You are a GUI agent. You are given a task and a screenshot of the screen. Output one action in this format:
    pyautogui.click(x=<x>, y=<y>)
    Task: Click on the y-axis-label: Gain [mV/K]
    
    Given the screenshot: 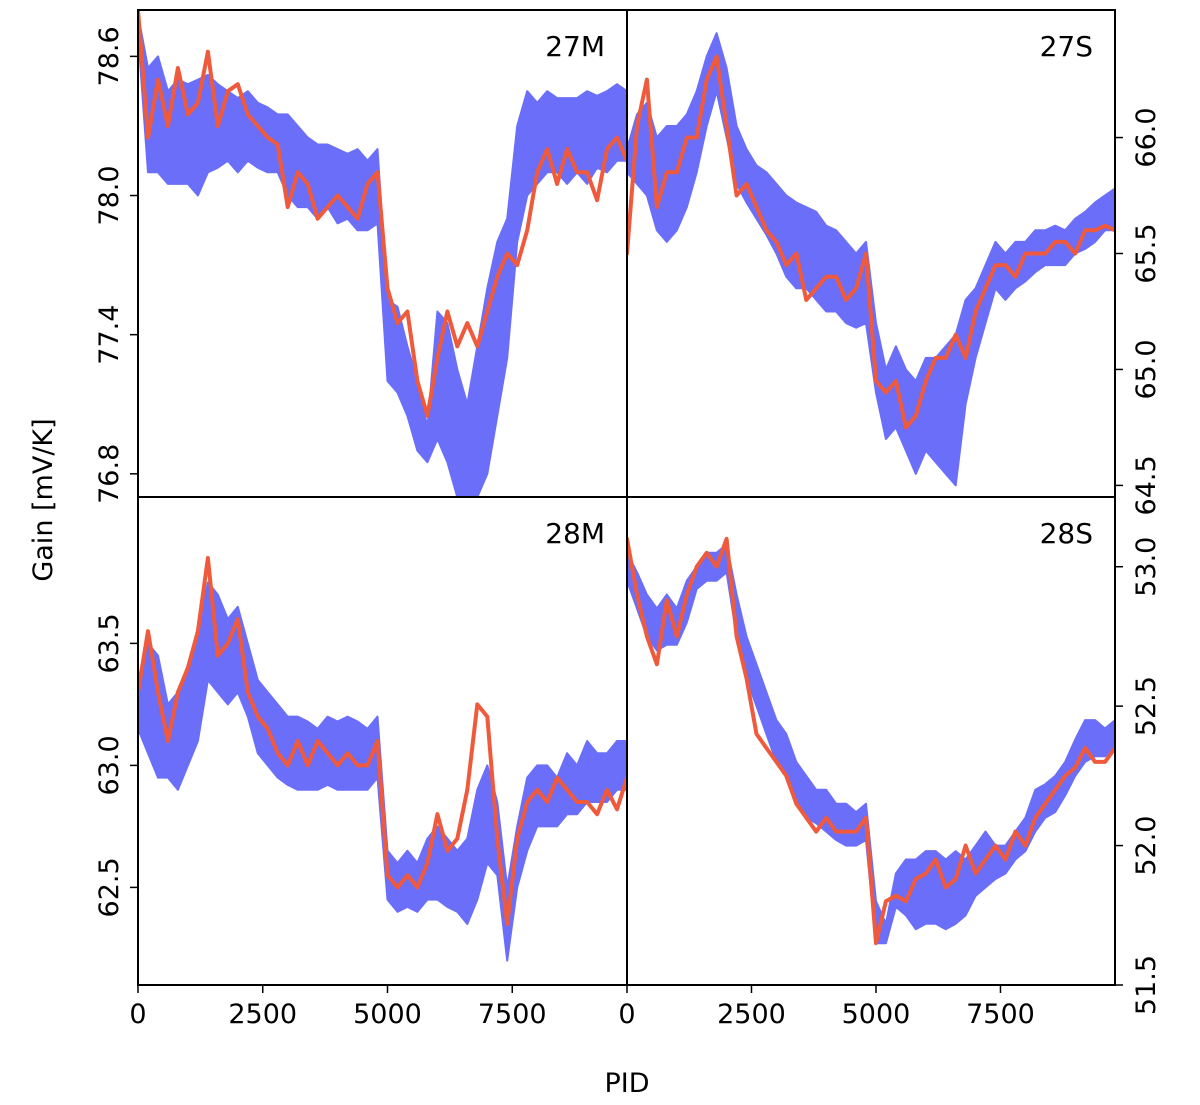 What is the action you would take?
    pyautogui.click(x=43, y=499)
    